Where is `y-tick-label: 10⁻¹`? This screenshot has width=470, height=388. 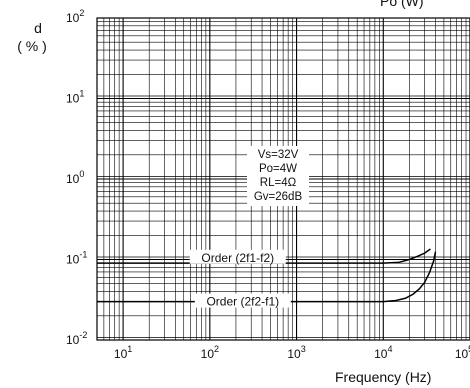 y-tick-label: 10⁻¹ is located at coordinates (76, 258).